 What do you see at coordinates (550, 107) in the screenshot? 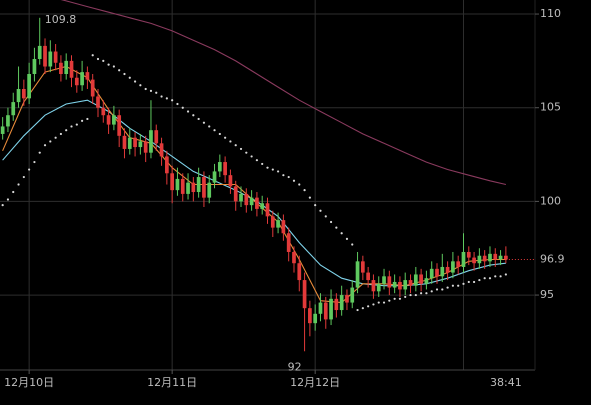
I see `y-tick-label: 105` at bounding box center [550, 107].